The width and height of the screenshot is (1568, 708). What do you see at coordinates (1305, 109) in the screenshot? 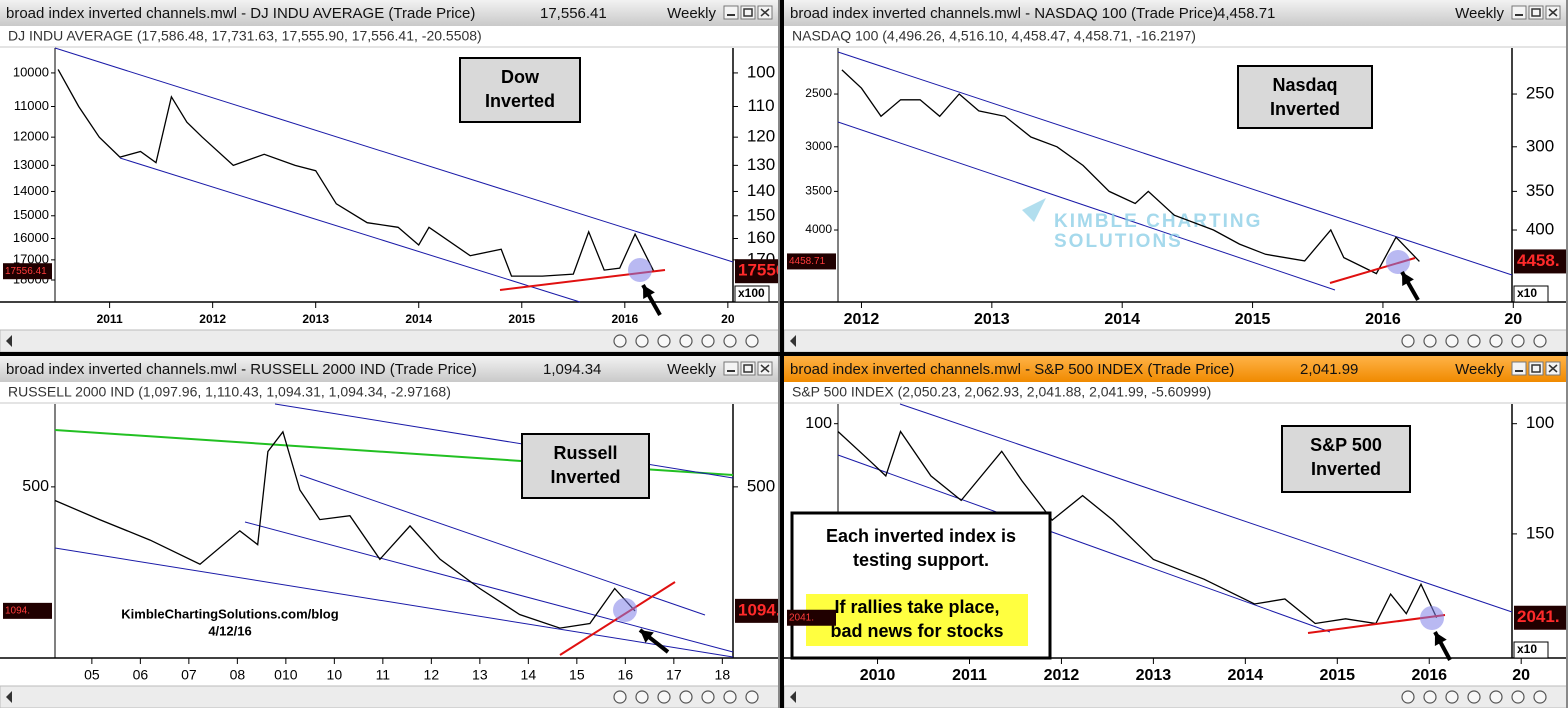
I see `note-text: Inverted` at bounding box center [1305, 109].